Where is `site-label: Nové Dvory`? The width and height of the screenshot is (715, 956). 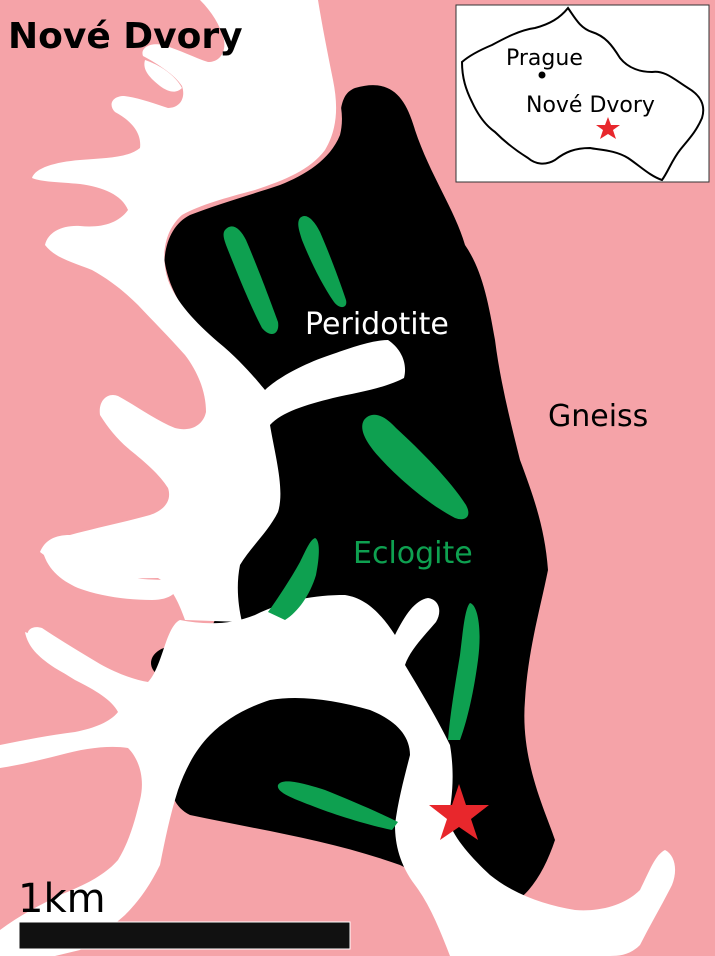
site-label: Nové Dvory is located at coordinates (590, 105).